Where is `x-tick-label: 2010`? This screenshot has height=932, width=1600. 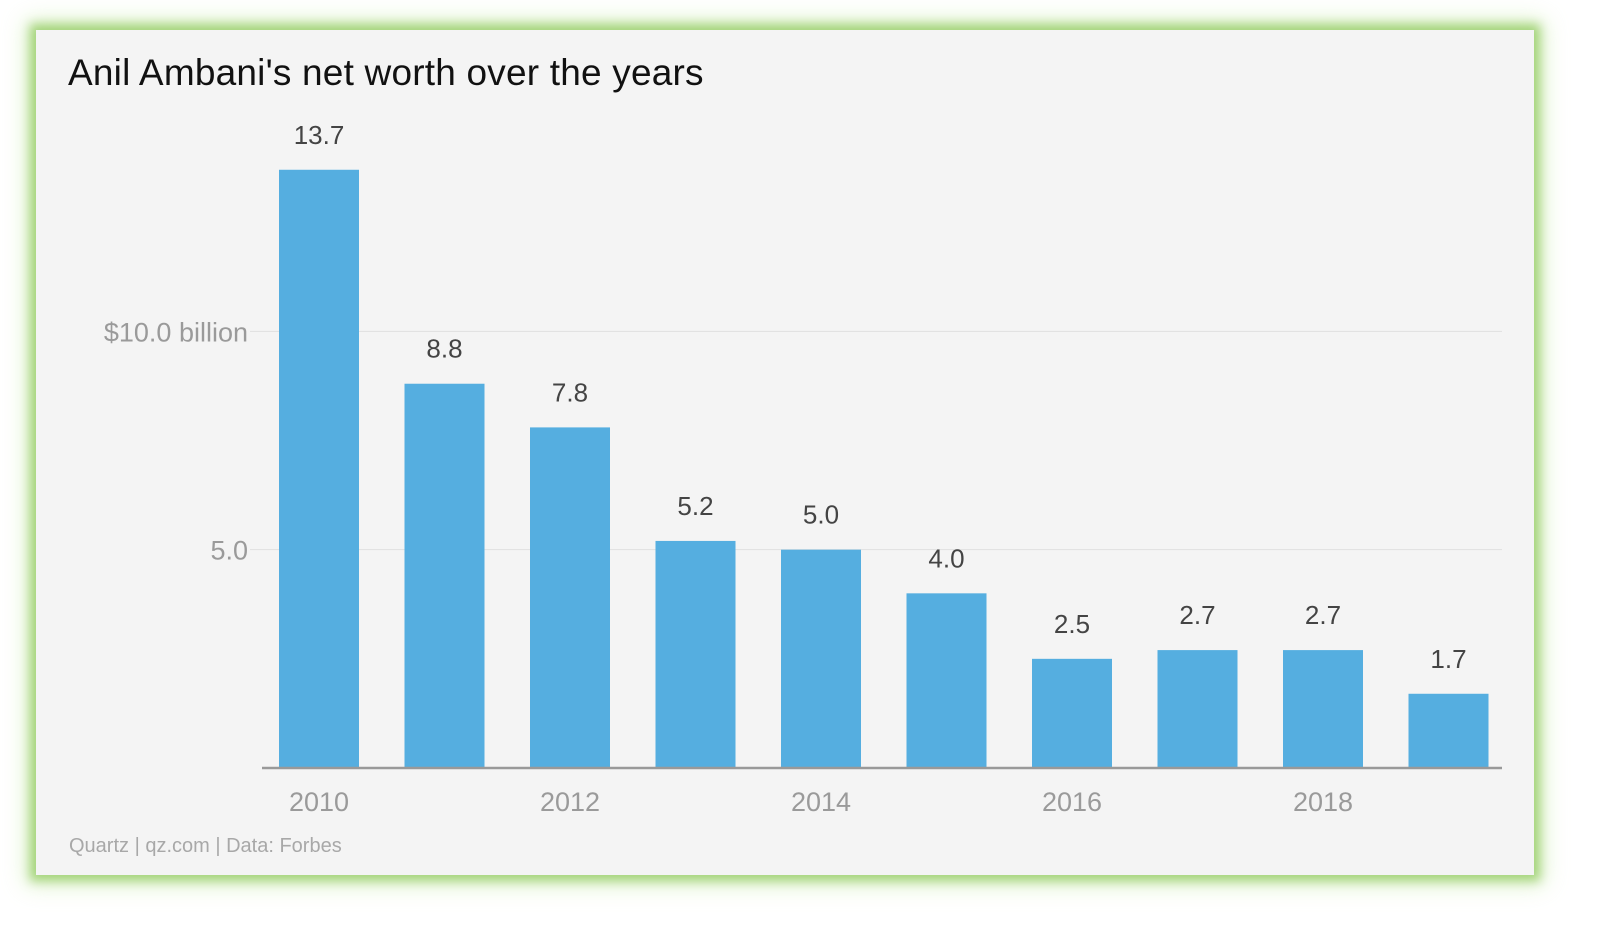
x-tick-label: 2010 is located at coordinates (319, 802).